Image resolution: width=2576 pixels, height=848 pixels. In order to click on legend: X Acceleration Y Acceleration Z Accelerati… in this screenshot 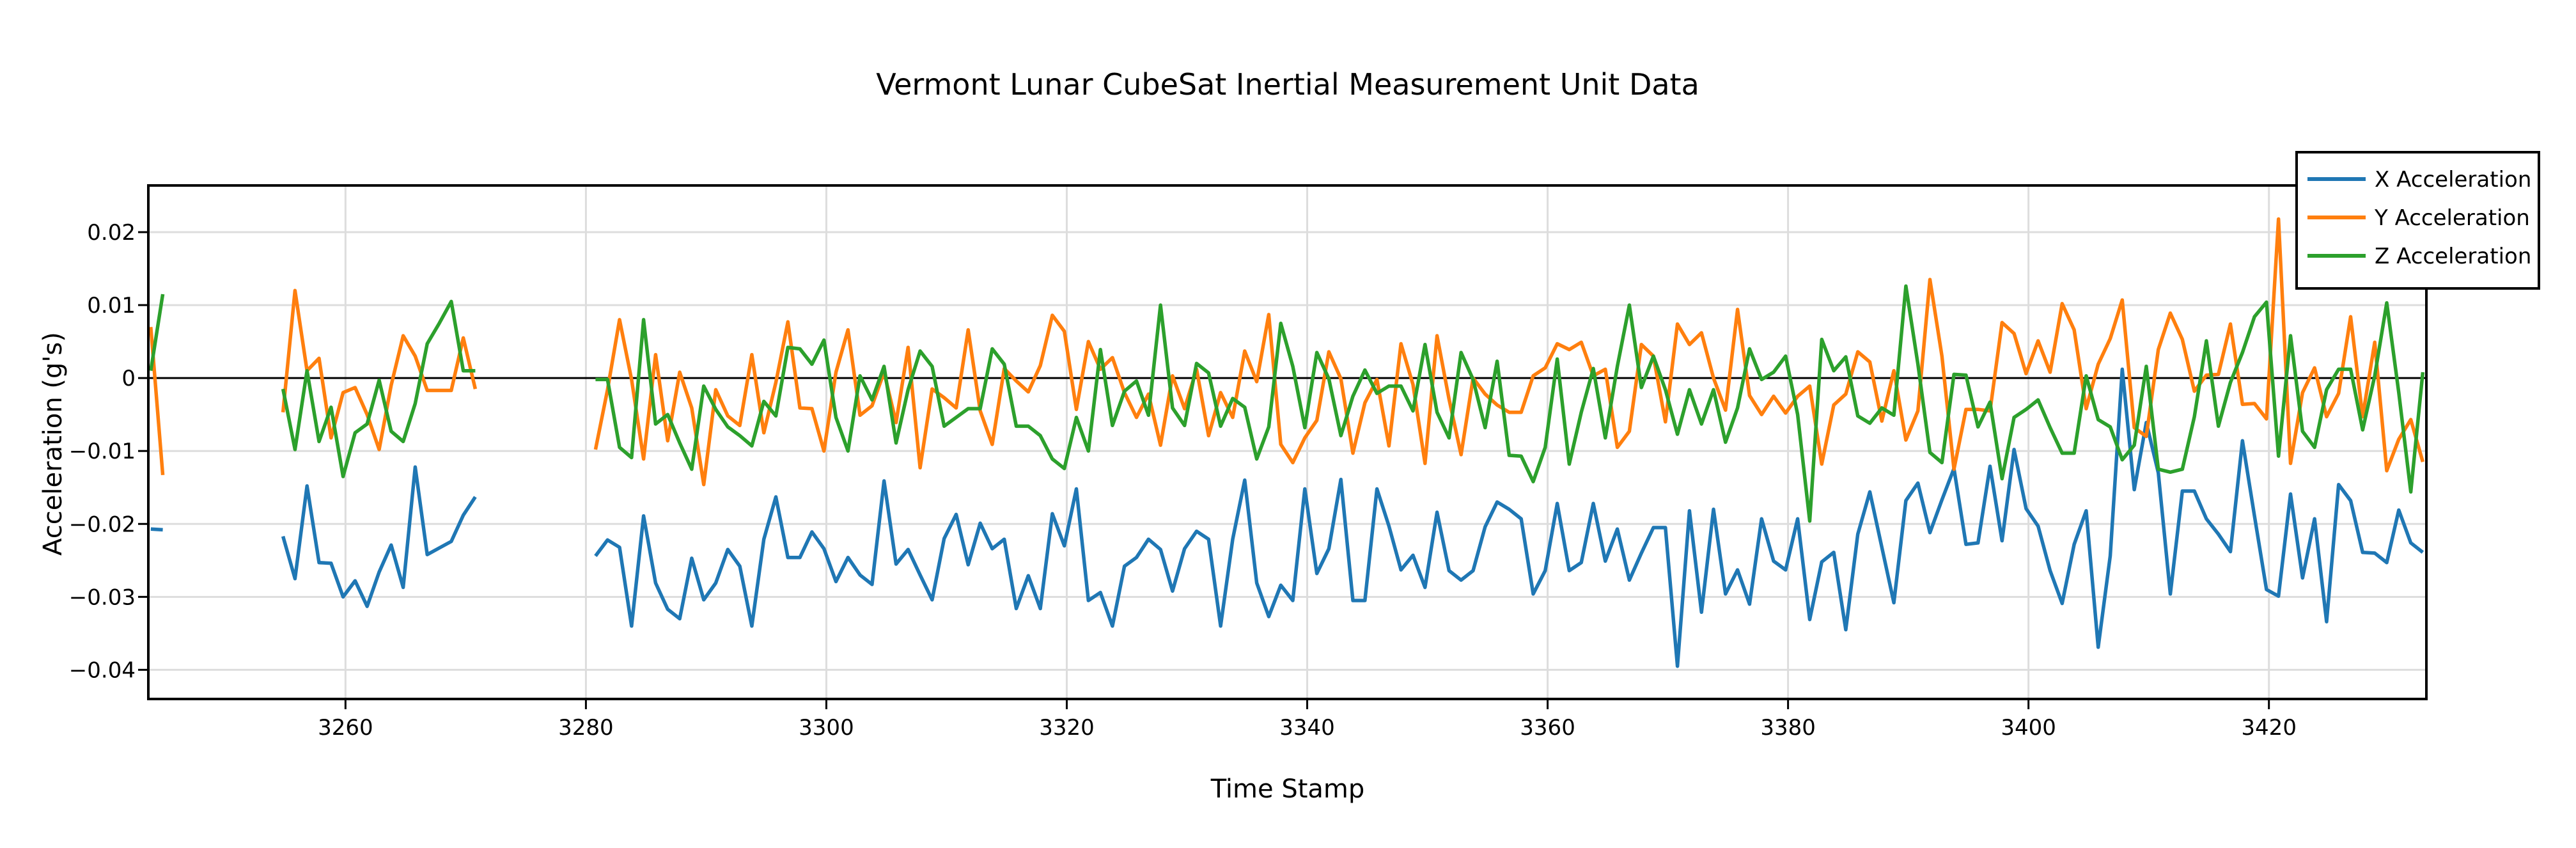, I will do `click(2417, 220)`.